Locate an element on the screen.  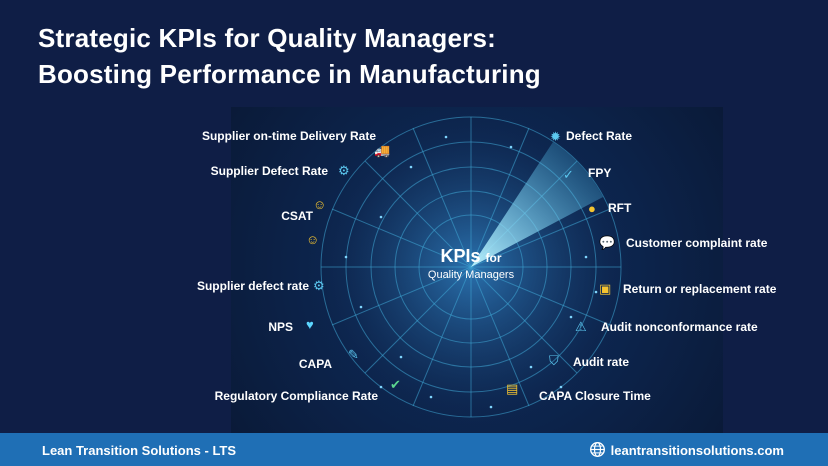
title-line-2: Boosting Performance in Manufacturing is located at coordinates (289, 74).